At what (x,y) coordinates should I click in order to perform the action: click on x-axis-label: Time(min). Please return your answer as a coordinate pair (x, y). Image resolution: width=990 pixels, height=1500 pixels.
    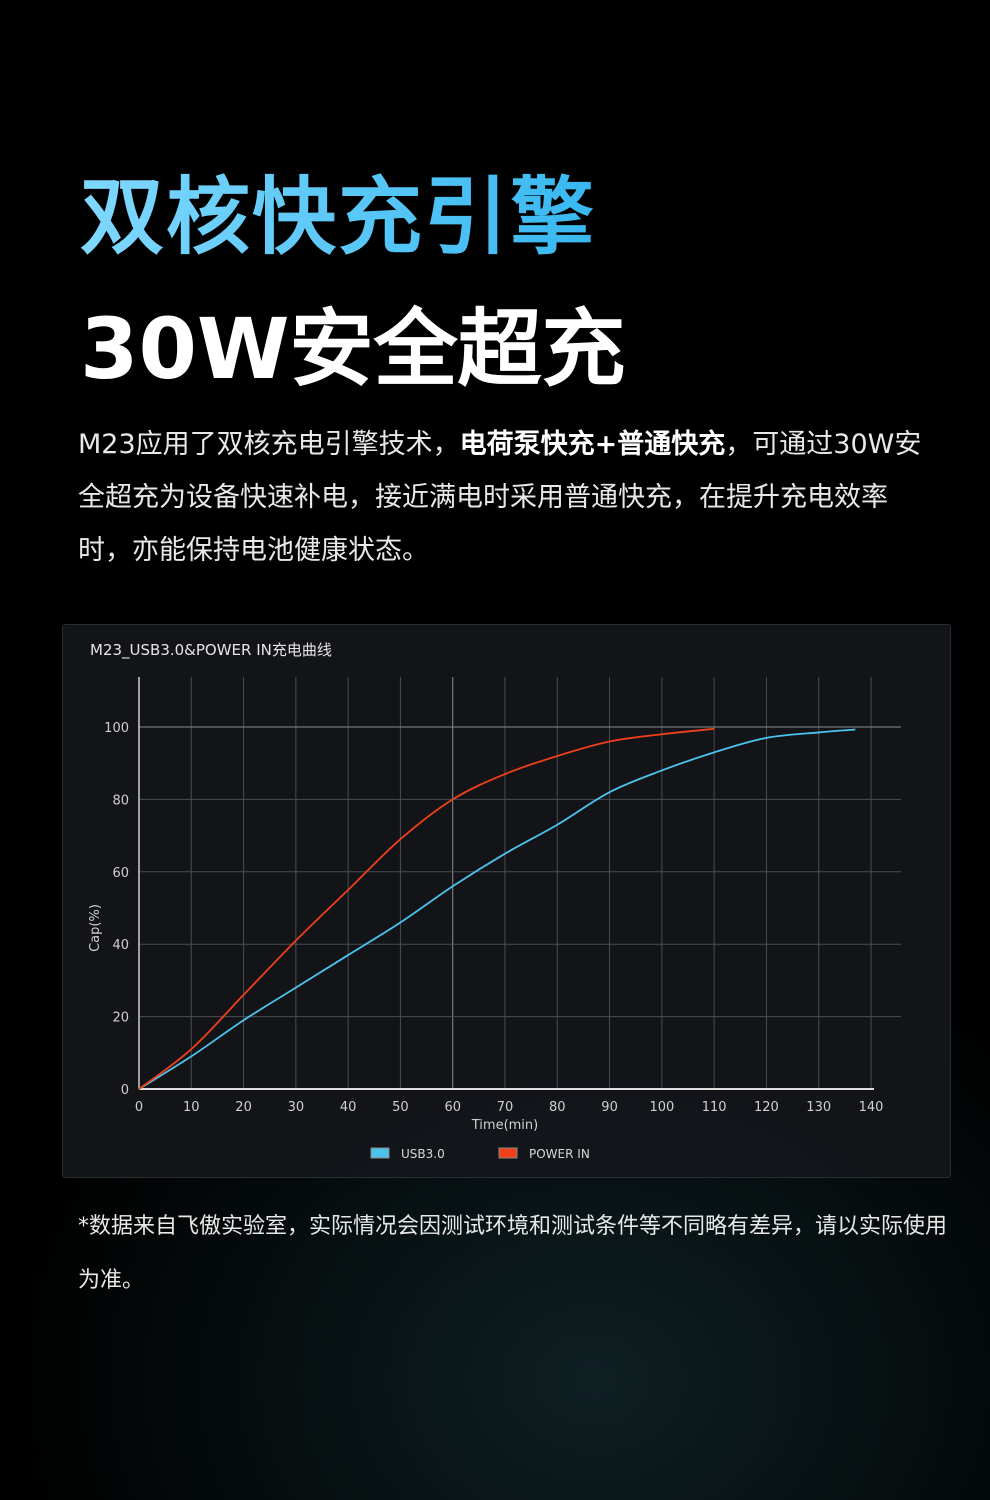
    Looking at the image, I should click on (504, 1125).